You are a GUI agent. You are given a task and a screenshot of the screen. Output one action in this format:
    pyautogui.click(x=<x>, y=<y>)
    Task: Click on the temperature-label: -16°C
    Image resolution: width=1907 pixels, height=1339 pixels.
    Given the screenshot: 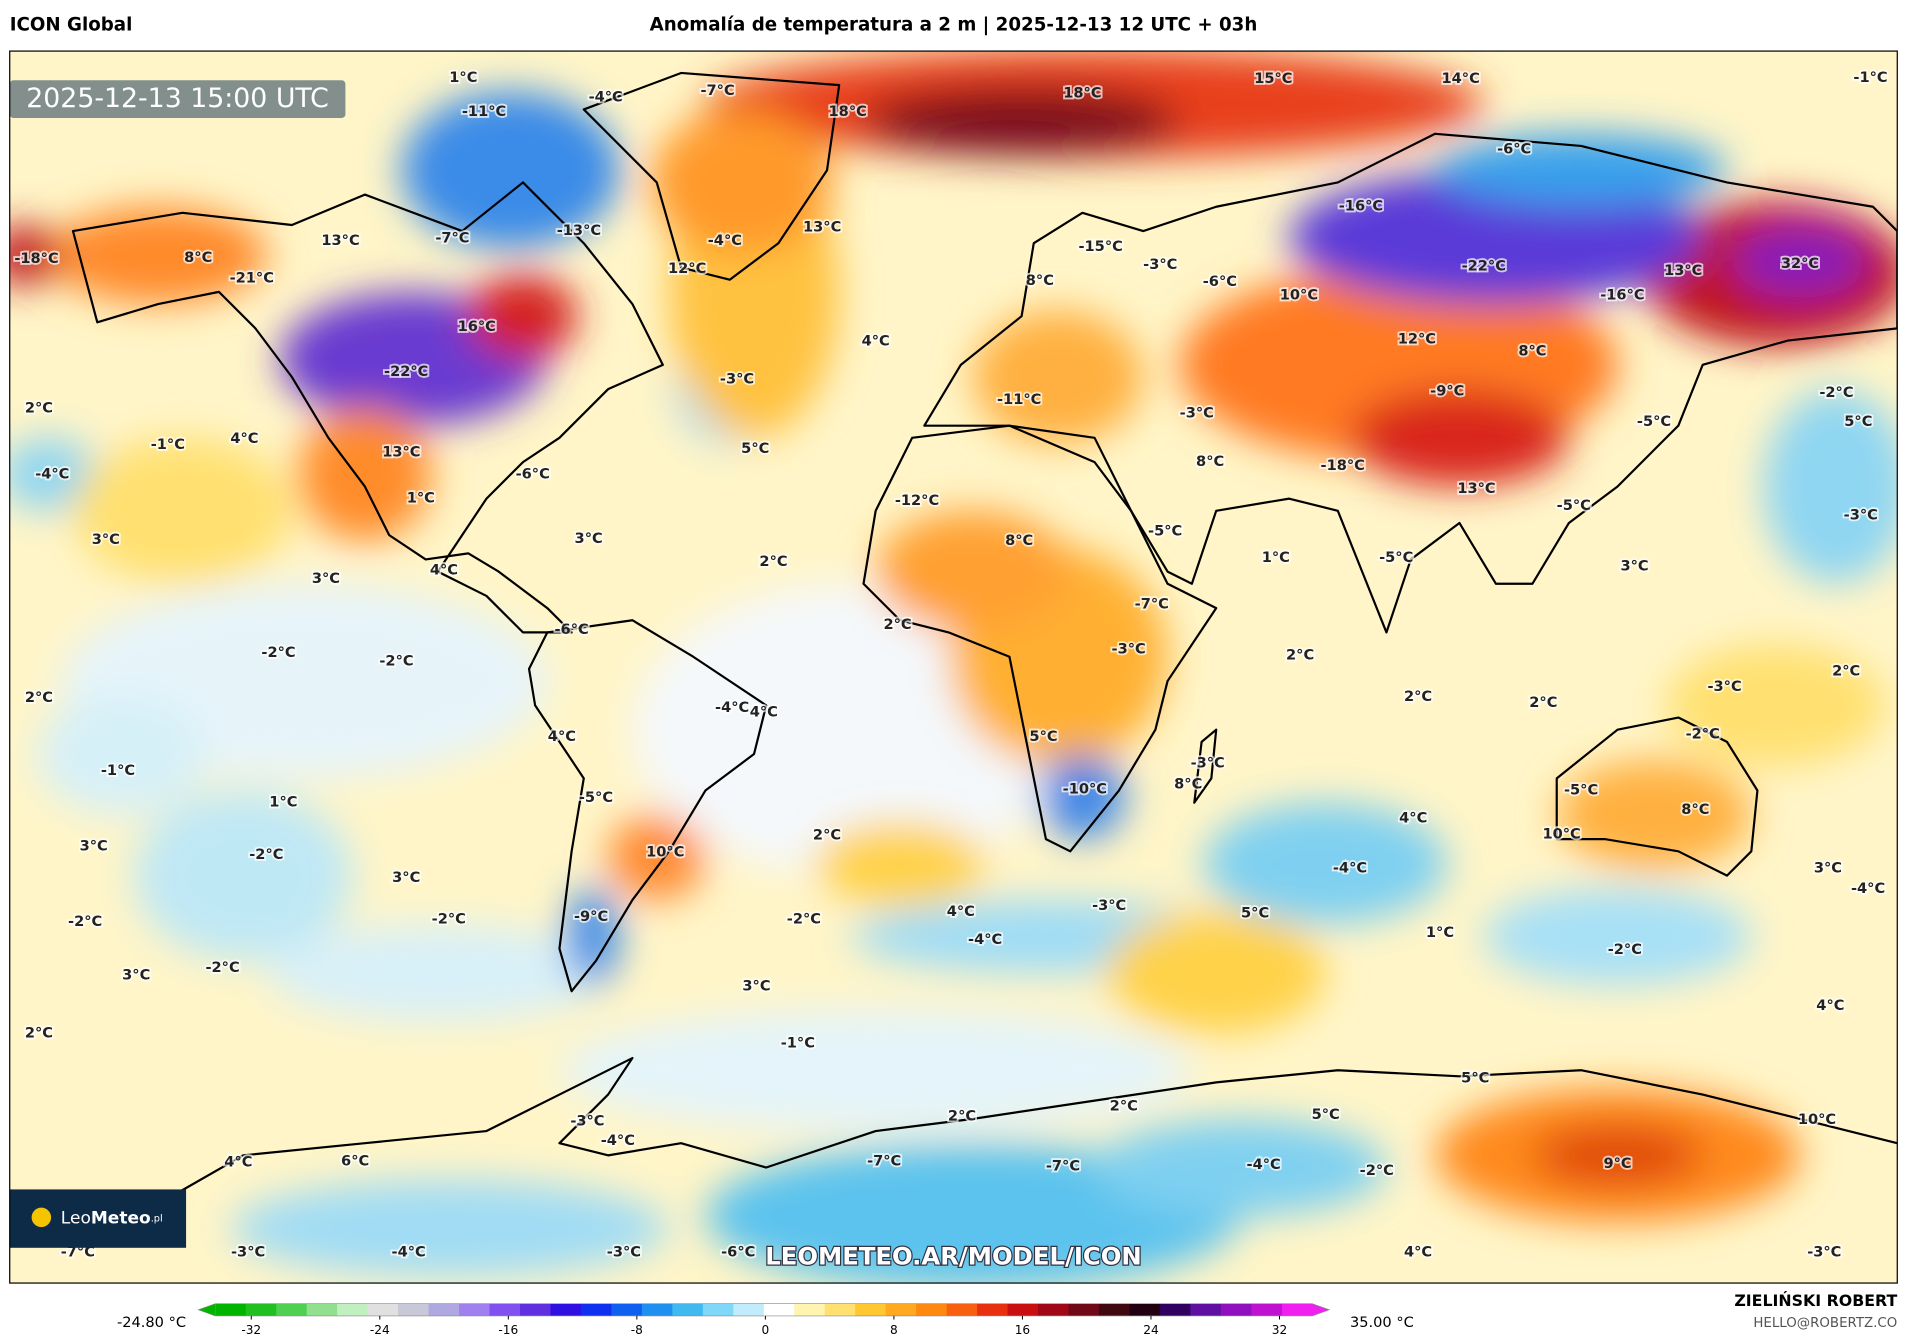 What is the action you would take?
    pyautogui.click(x=1361, y=206)
    